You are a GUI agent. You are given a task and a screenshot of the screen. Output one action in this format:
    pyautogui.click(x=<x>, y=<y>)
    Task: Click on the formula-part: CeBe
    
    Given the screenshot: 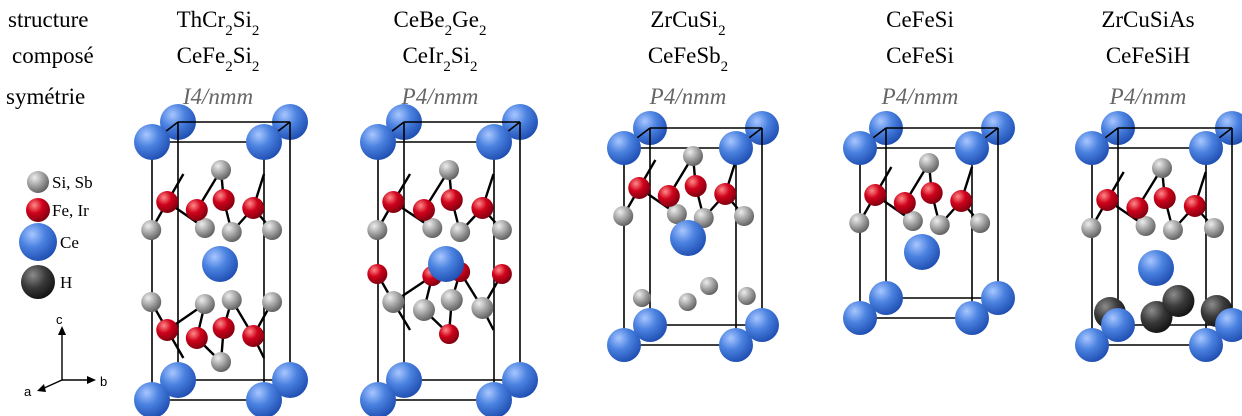 What is the action you would take?
    pyautogui.click(x=419, y=19)
    